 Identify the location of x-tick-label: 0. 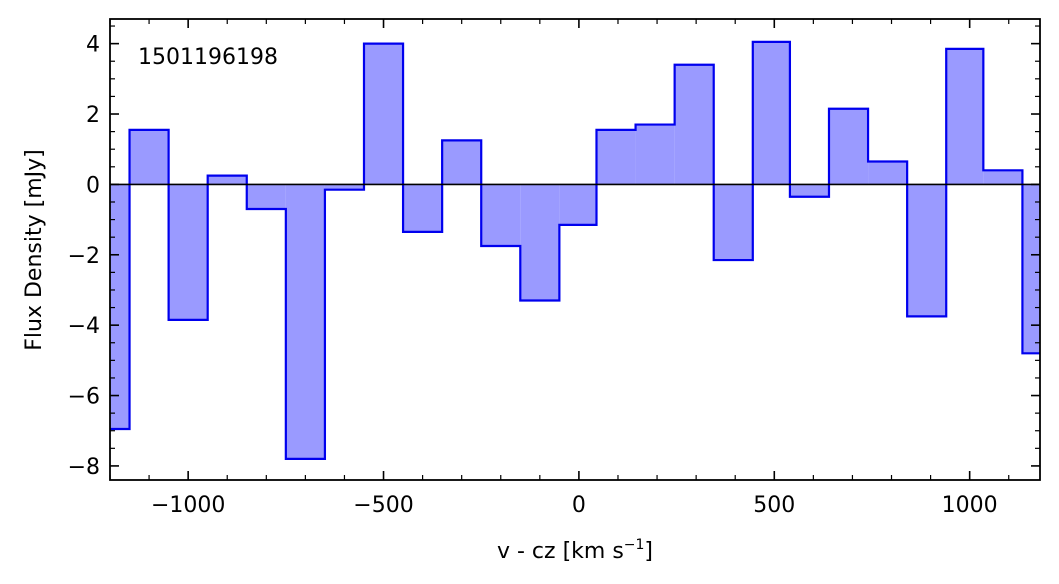
(579, 505).